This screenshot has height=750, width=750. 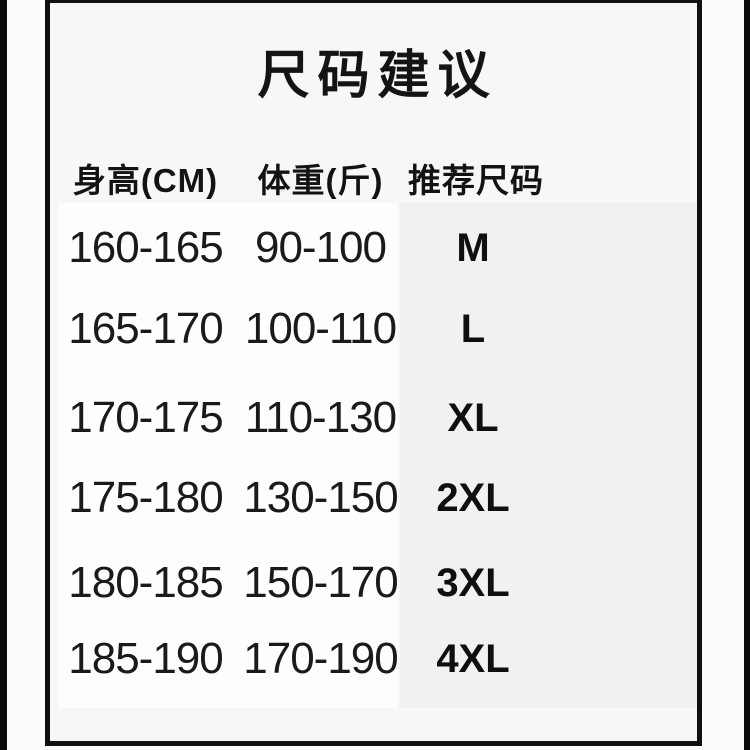 I want to click on table-header-row: 身高(CM) 体重(斤) 推荐尺码, so click(x=301, y=178).